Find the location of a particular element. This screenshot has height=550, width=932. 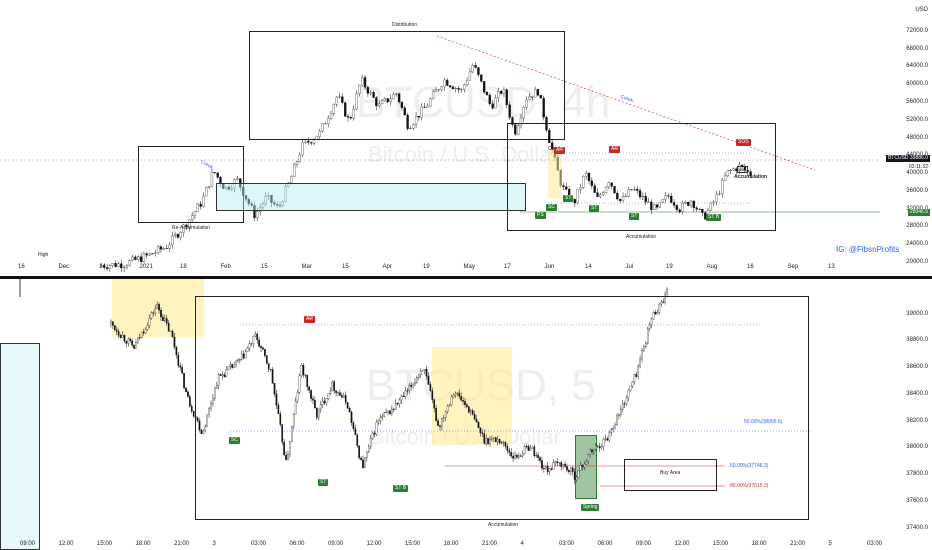

x-tick-5m: 06:00 is located at coordinates (297, 544).